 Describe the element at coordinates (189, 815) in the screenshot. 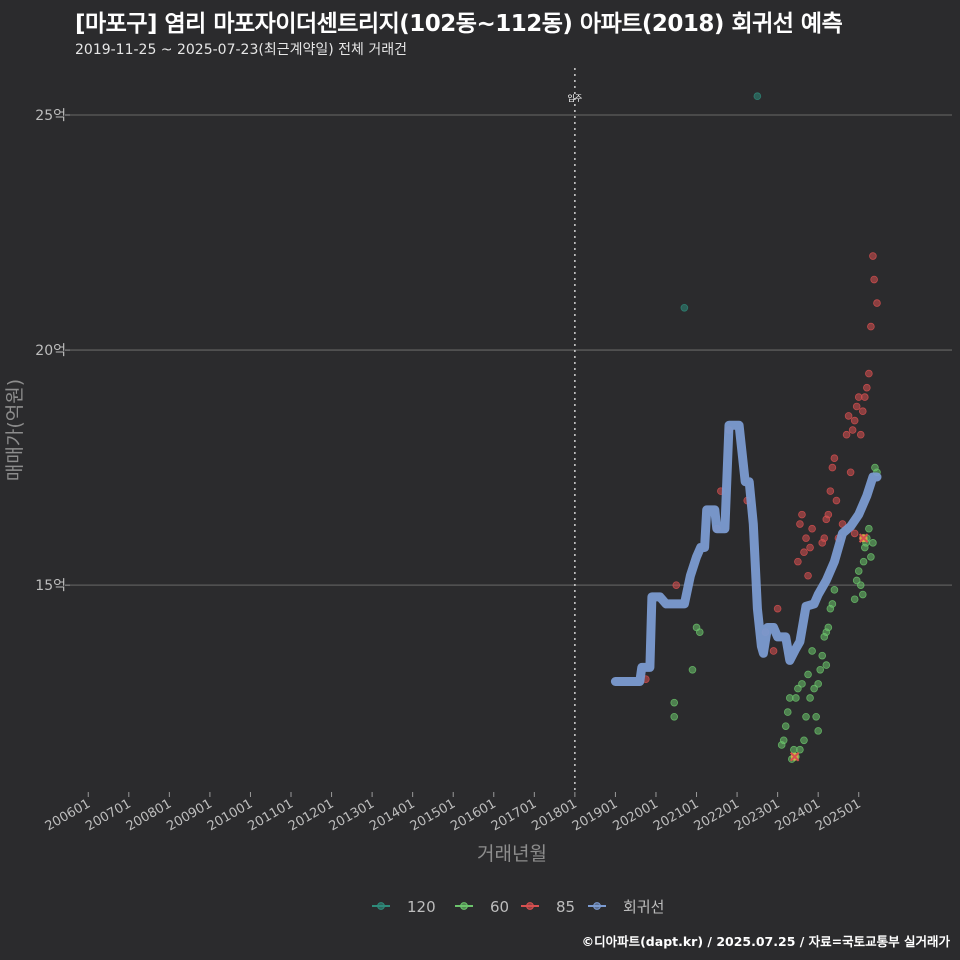

I see `x-tick-label: 200901` at that location.